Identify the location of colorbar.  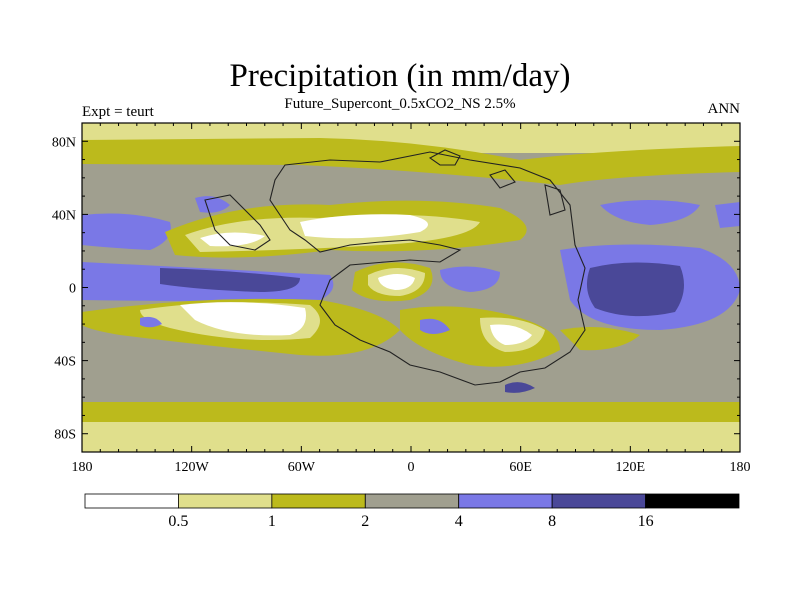
(412, 501).